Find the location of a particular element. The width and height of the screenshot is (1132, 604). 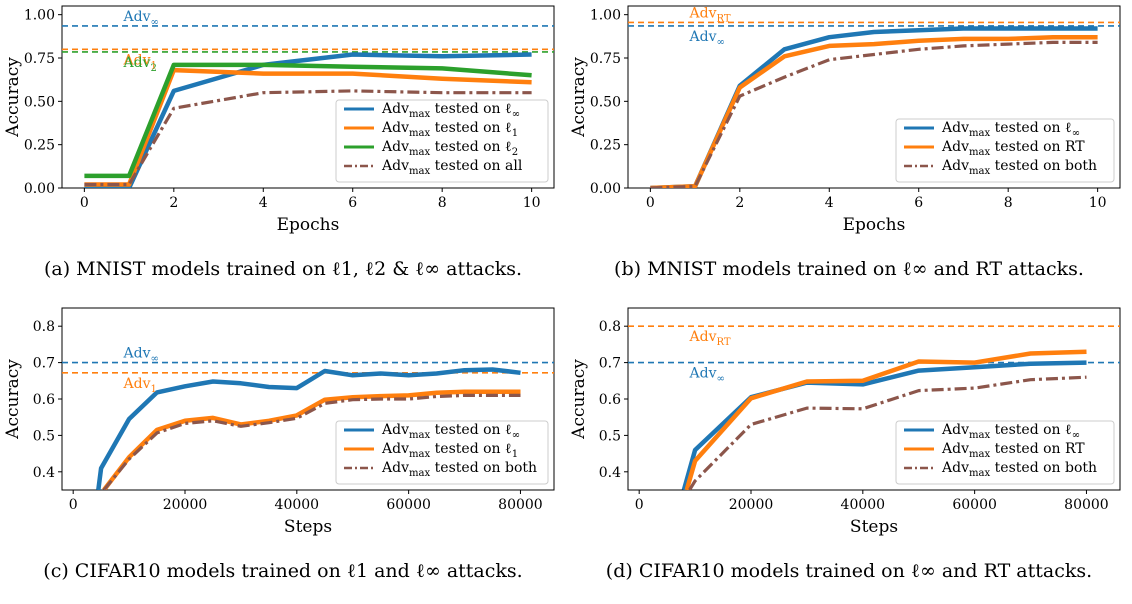

y-tick-label: 0.50 is located at coordinates (605, 102).